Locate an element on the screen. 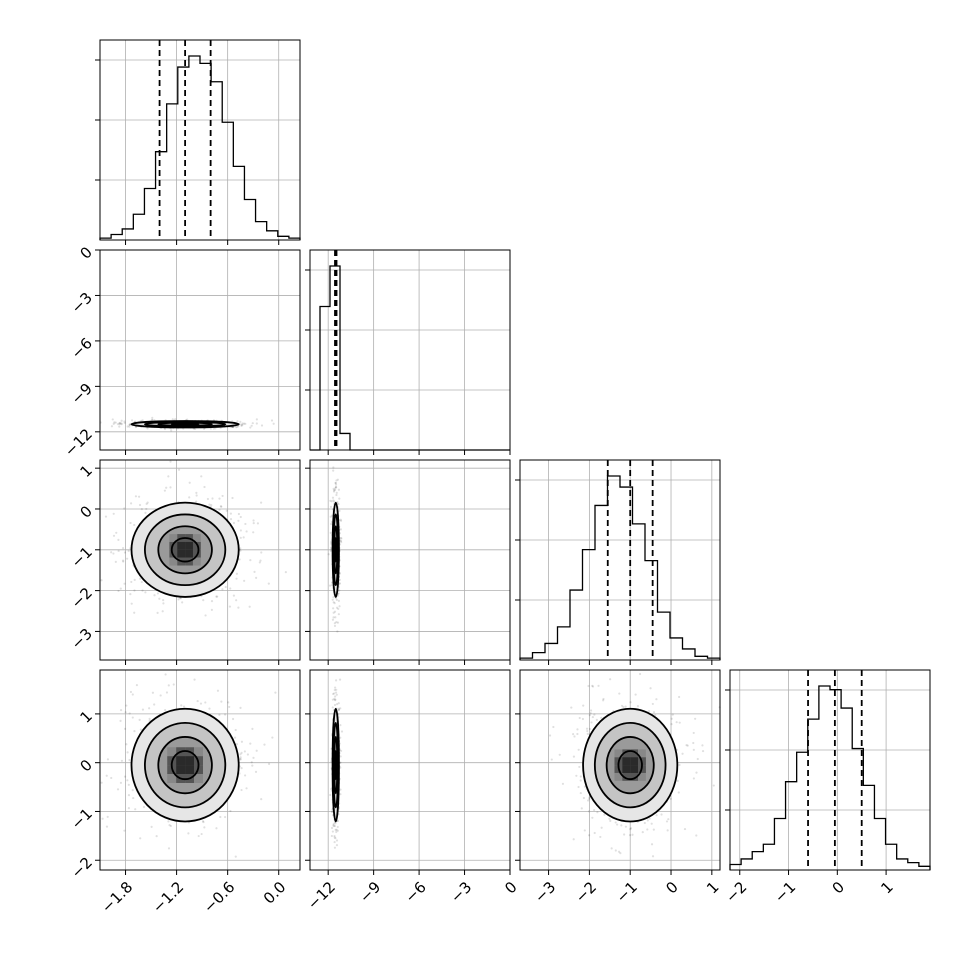 The height and width of the screenshot is (970, 970). x-tick-label: 0 is located at coordinates (838, 887).